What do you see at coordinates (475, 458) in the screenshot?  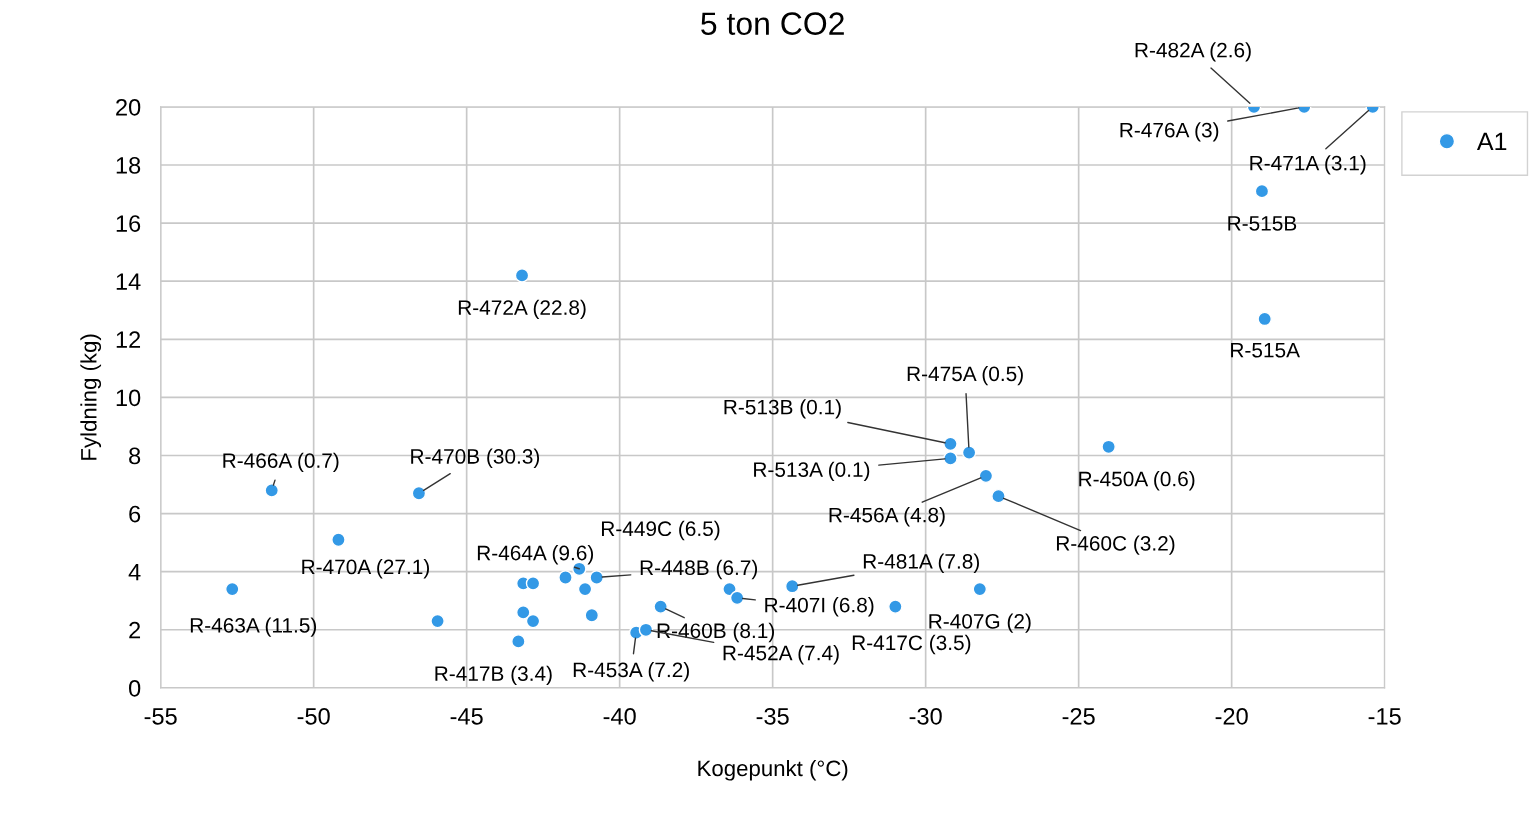 I see `annotation: R-470B (30.3)` at bounding box center [475, 458].